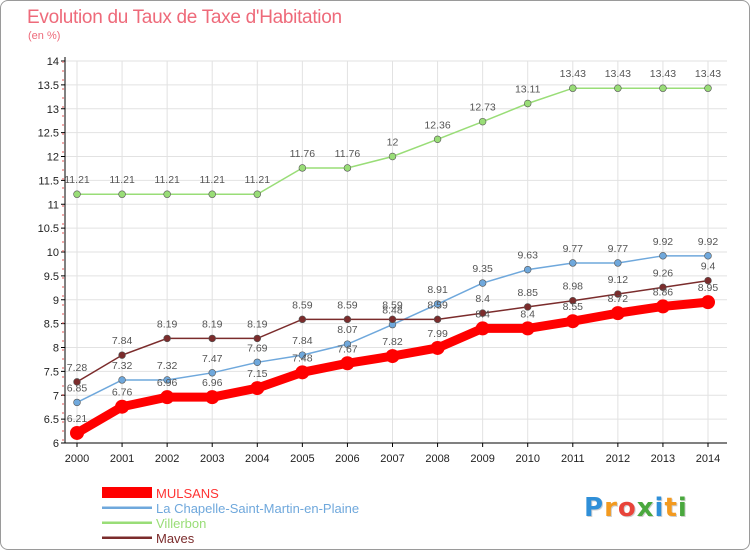 The image size is (750, 550). Describe the element at coordinates (175, 538) in the screenshot. I see `legend-label-maves: Maves` at that location.